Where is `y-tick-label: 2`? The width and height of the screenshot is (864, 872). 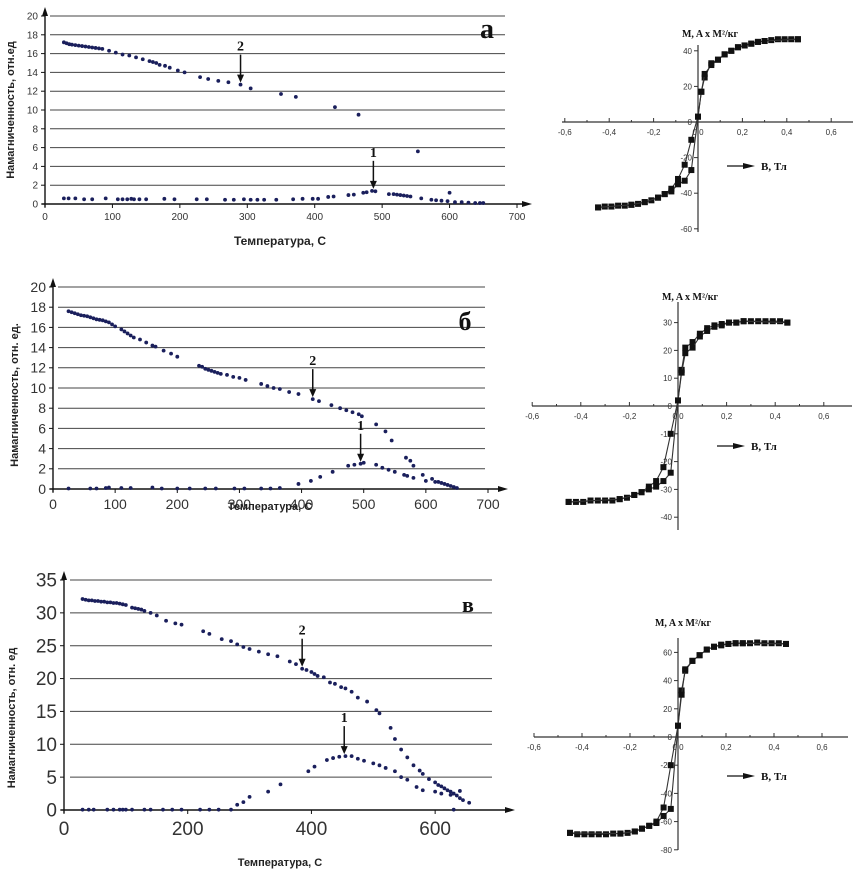 y-tick-label: 2 is located at coordinates (35, 186).